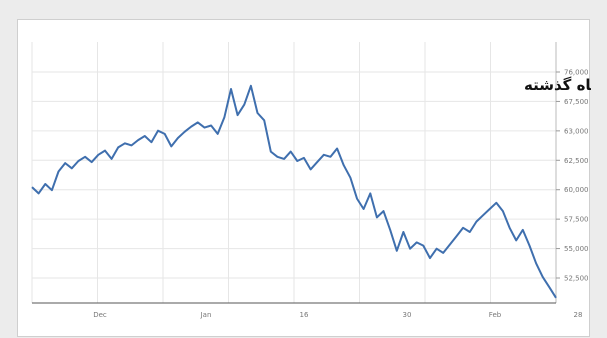 This screenshot has height=338, width=607. I want to click on x-tick-label: Dec, so click(100, 315).